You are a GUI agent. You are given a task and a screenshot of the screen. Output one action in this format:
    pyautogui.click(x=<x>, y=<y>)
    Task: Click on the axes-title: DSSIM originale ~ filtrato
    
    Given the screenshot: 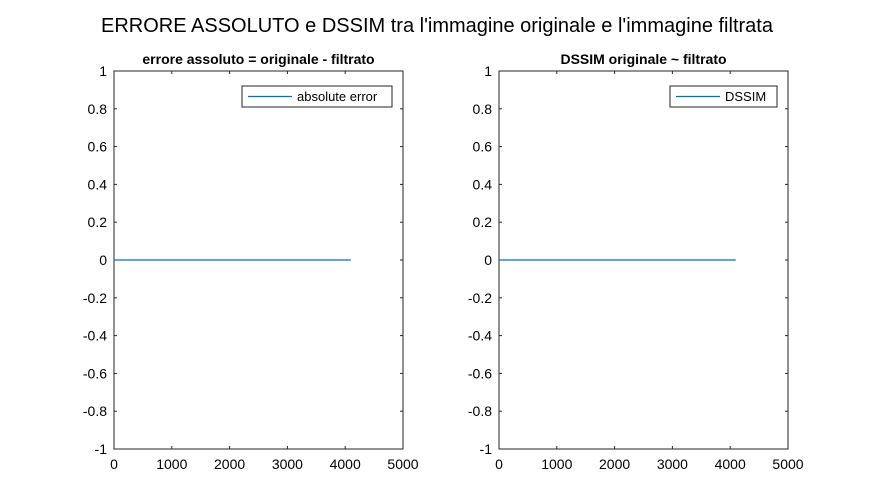 What is the action you would take?
    pyautogui.click(x=643, y=59)
    